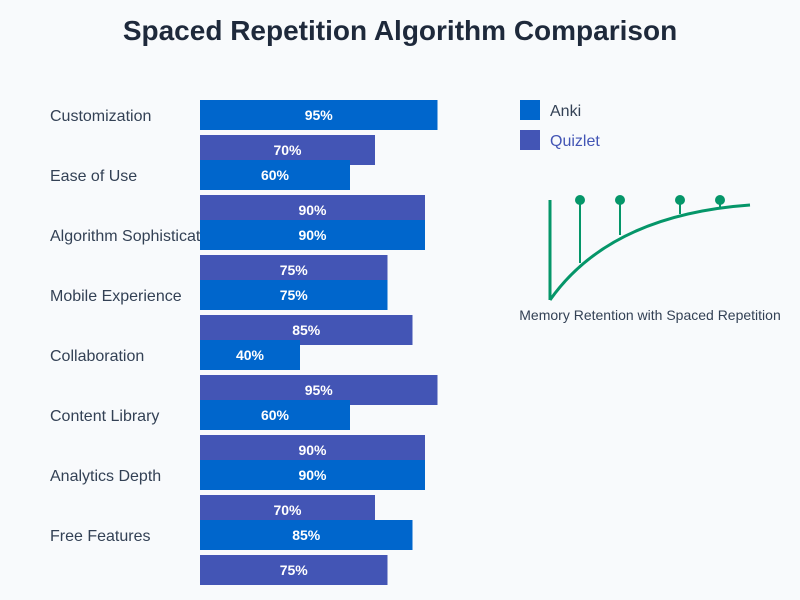 Image resolution: width=800 pixels, height=600 pixels. What do you see at coordinates (575, 141) in the screenshot?
I see `legend-label-quizlet: Quizlet` at bounding box center [575, 141].